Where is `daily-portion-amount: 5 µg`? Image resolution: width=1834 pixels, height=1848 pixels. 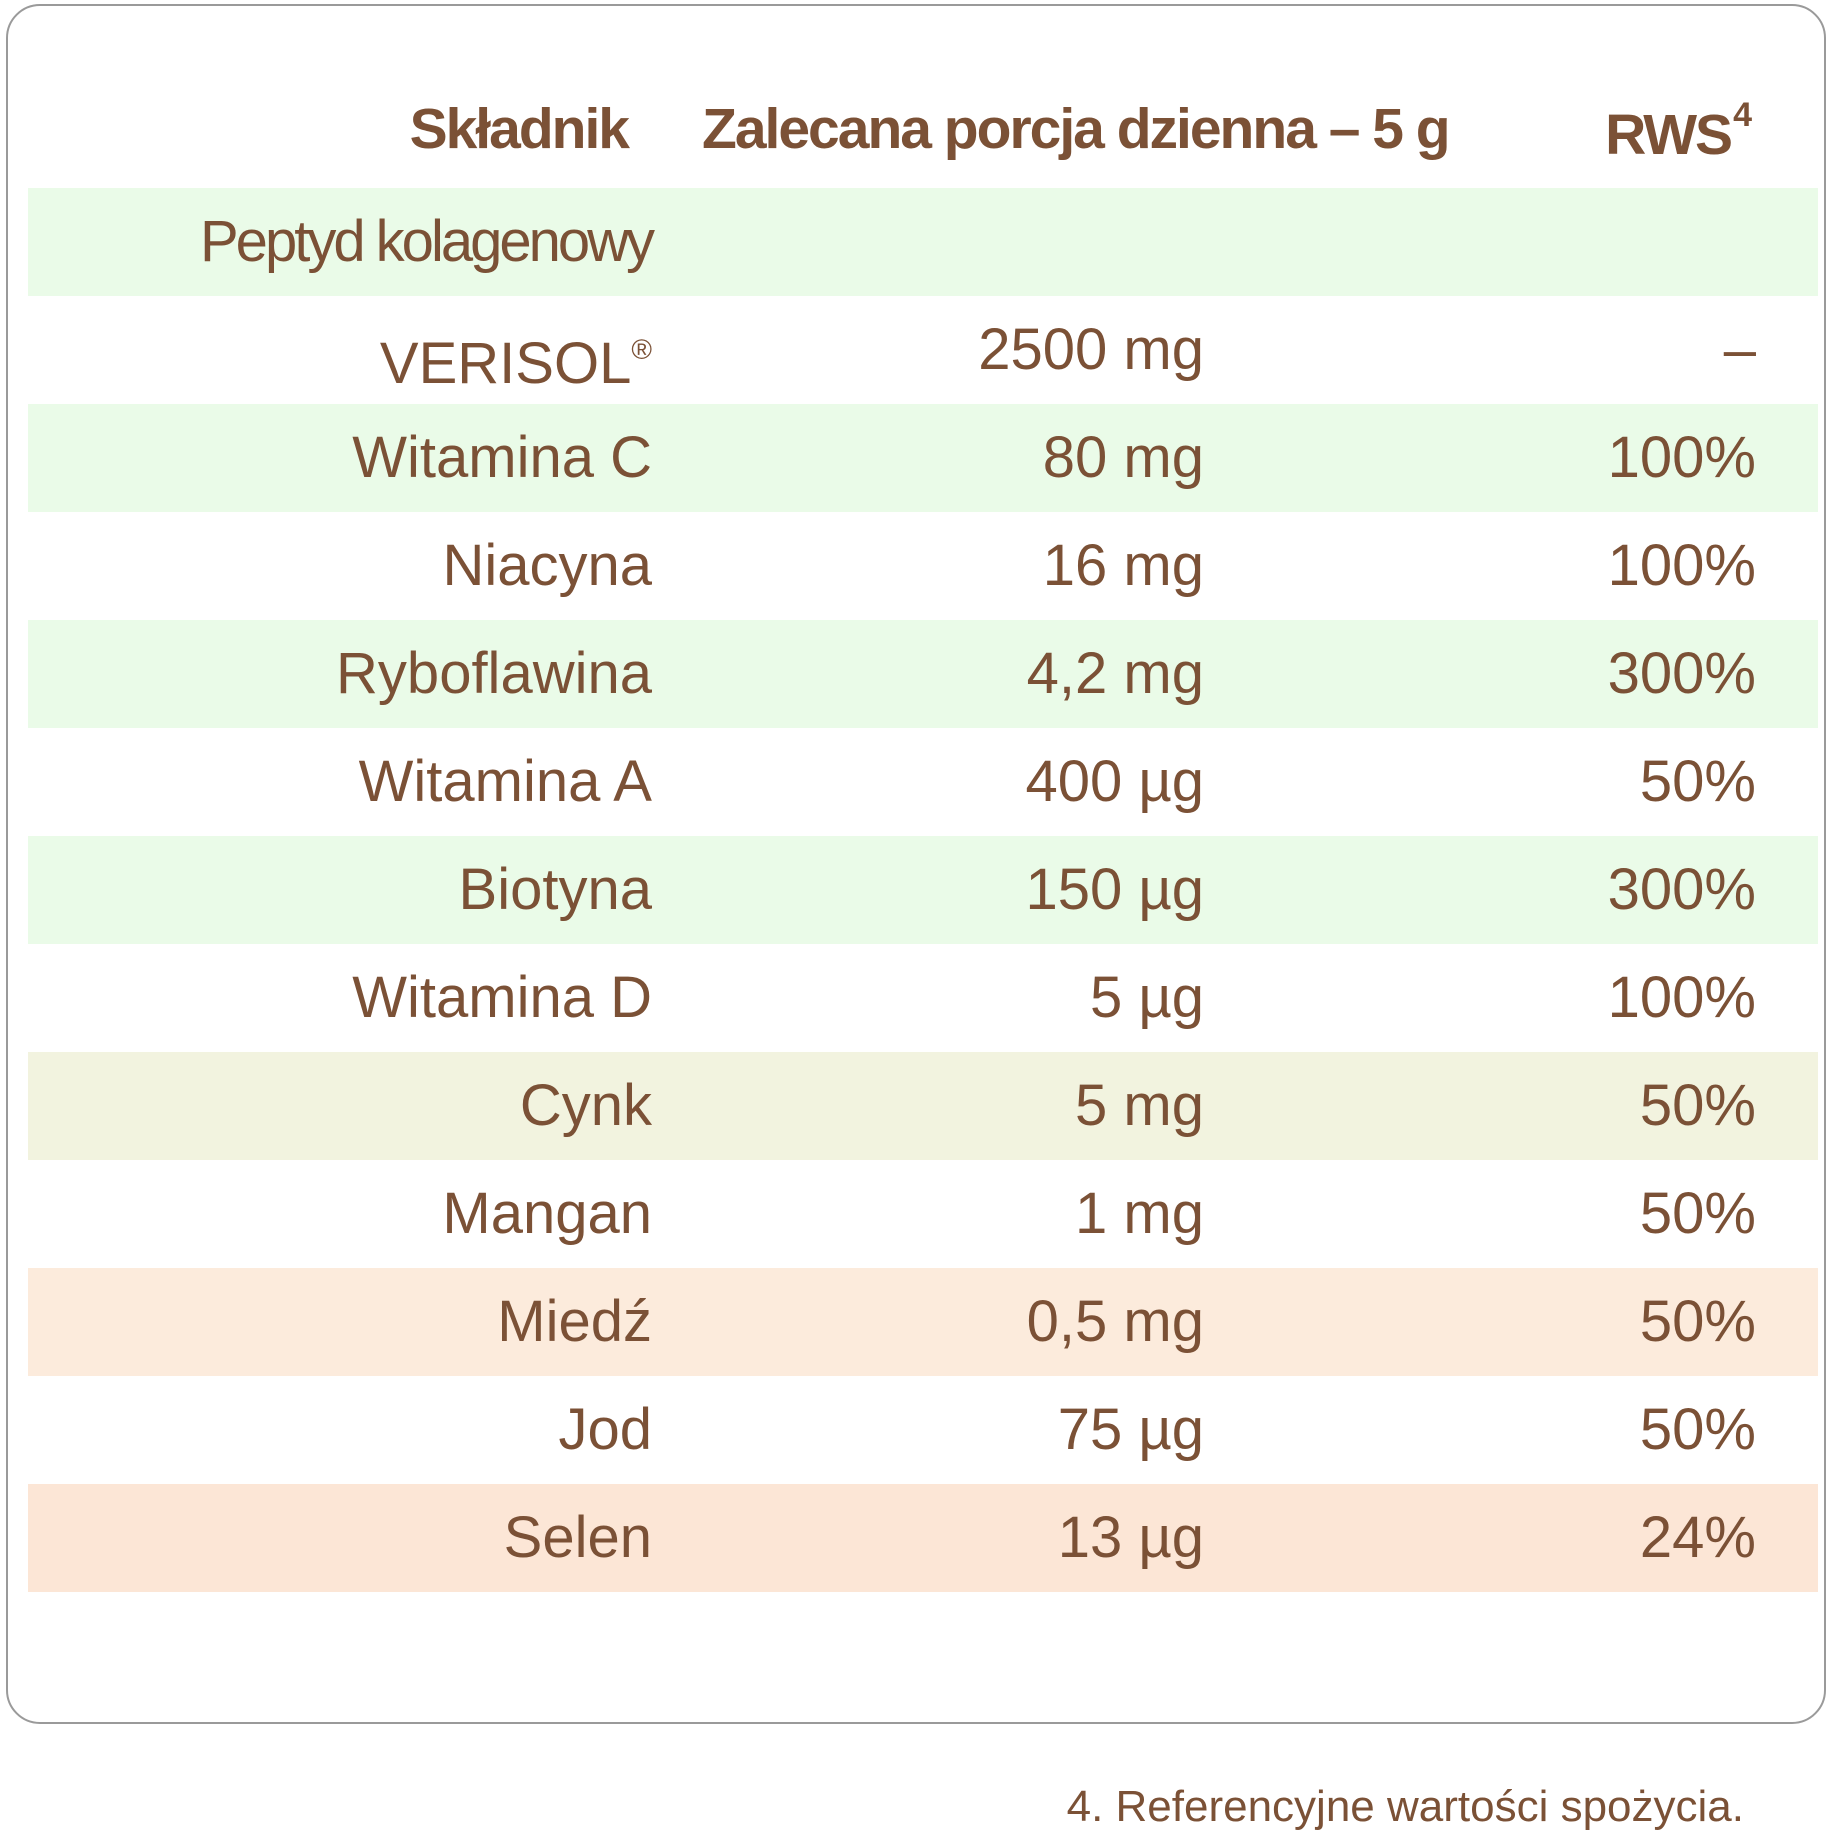 daily-portion-amount: 5 µg is located at coordinates (1146, 997).